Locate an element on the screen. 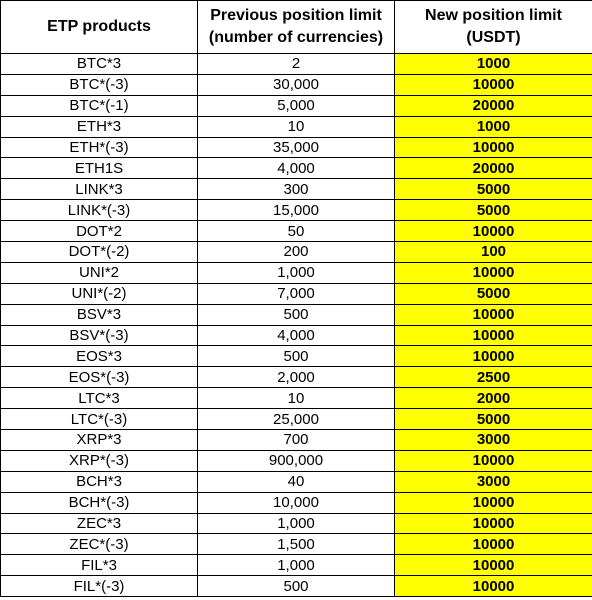 The width and height of the screenshot is (592, 600). table-row: XRP*(-3) 900,000 10000 is located at coordinates (296, 460).